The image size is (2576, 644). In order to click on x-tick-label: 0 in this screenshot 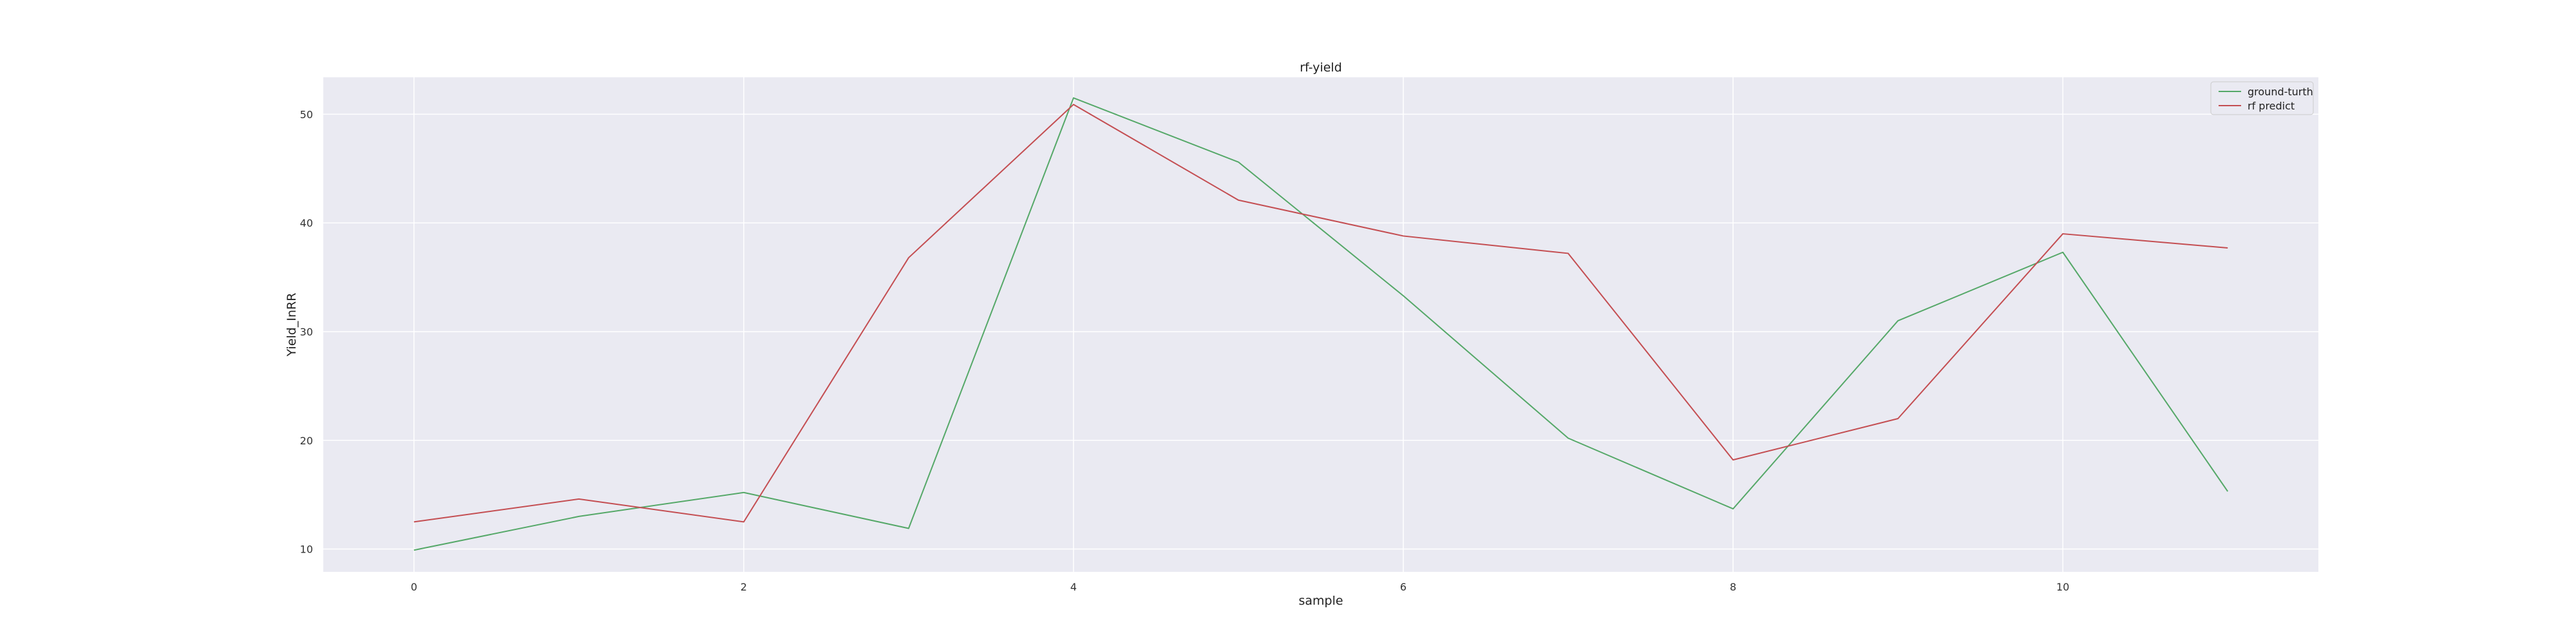, I will do `click(414, 587)`.